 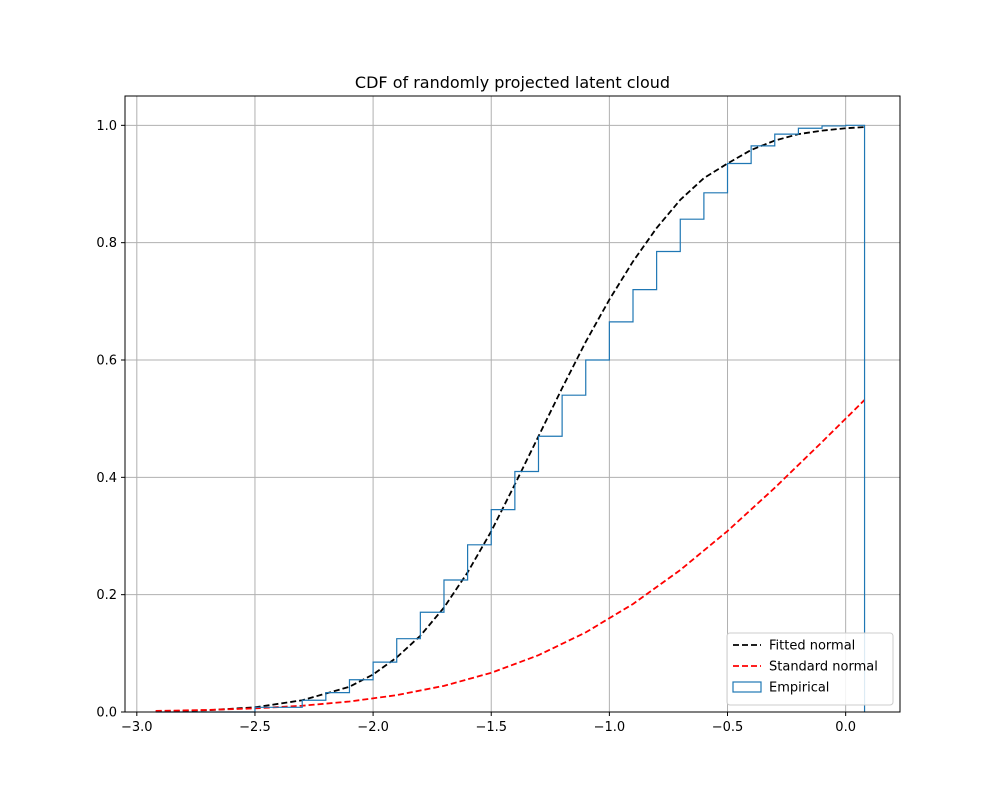 I want to click on y-tick-label: 0.4, so click(x=106, y=478).